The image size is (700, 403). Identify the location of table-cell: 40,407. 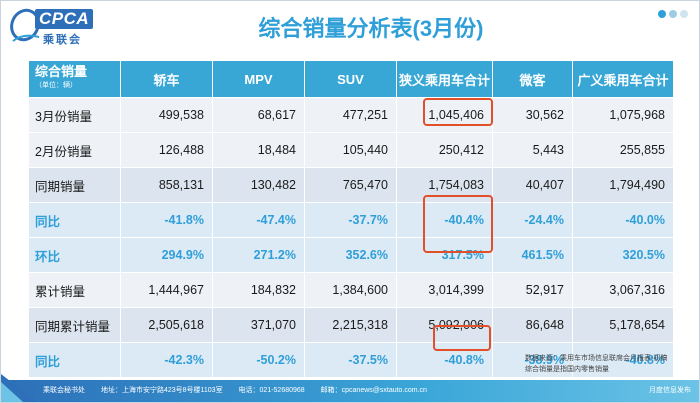
(533, 184).